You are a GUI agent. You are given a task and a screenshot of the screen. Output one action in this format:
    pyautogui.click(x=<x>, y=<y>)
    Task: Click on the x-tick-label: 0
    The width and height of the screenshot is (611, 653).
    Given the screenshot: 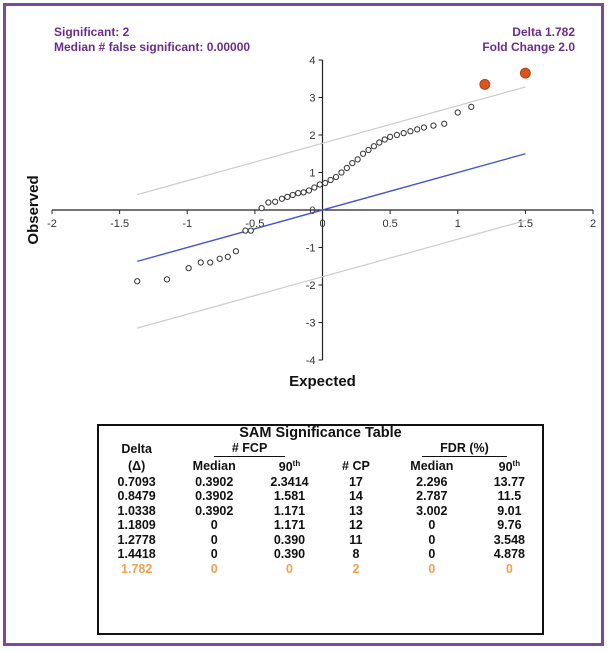 What is the action you would take?
    pyautogui.click(x=322, y=224)
    